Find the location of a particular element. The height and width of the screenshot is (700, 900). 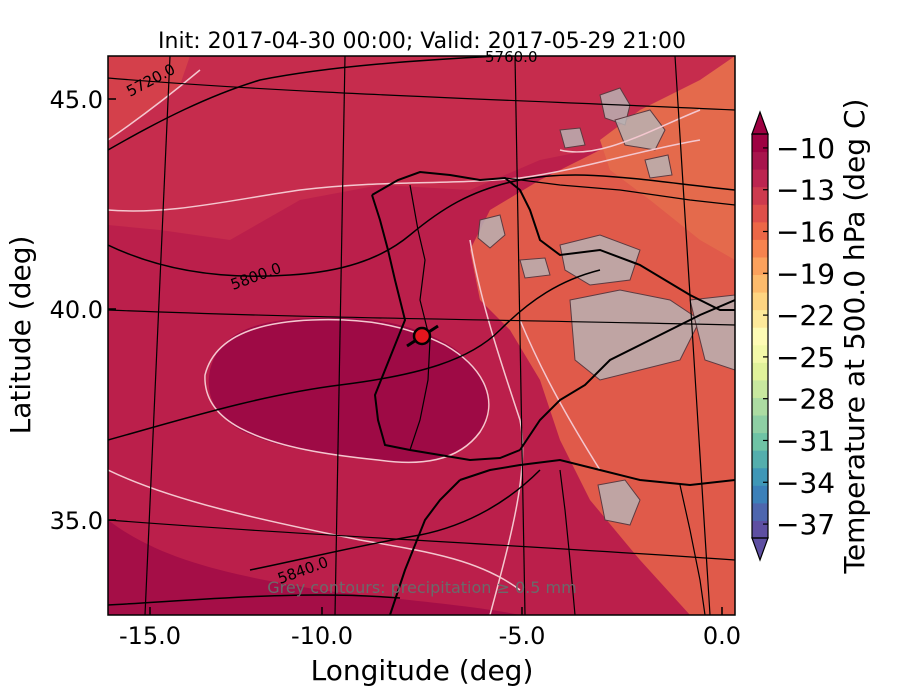

colorbar-tick-label: −28 is located at coordinates (805, 399).